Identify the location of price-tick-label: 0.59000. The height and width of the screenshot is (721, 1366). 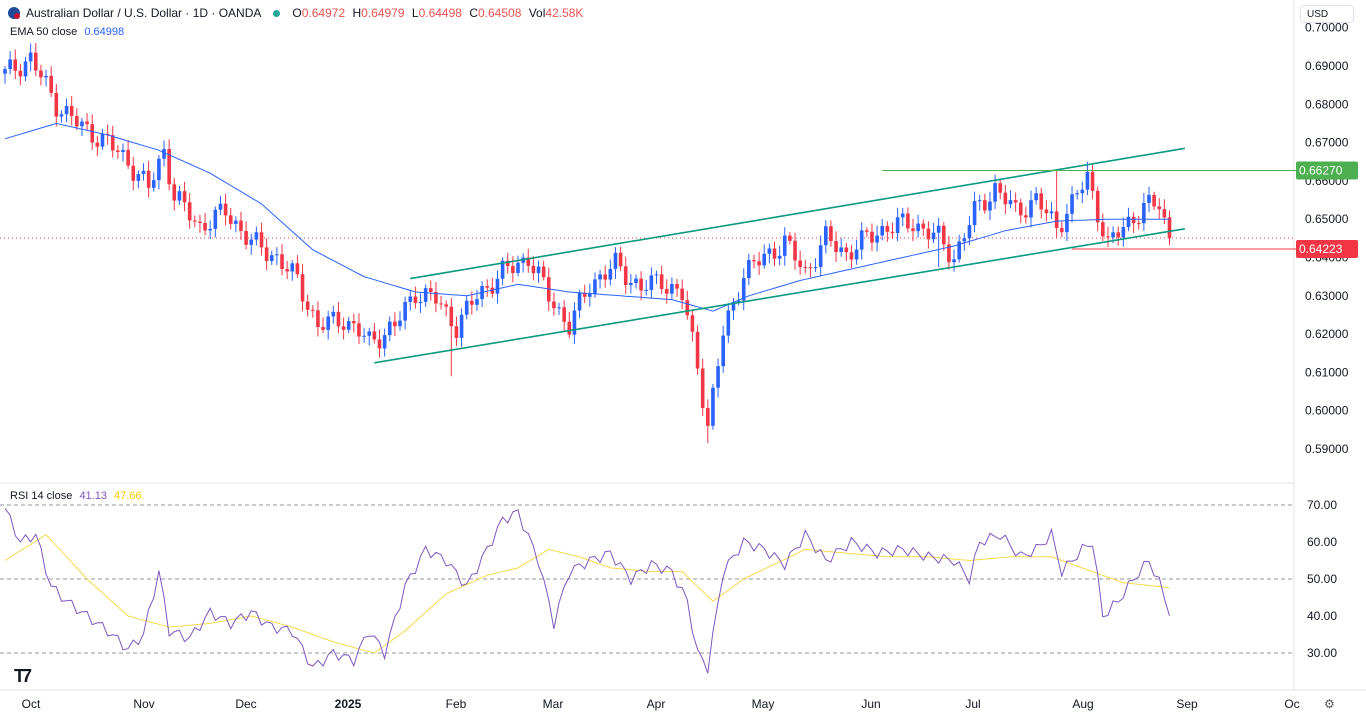
(1327, 449).